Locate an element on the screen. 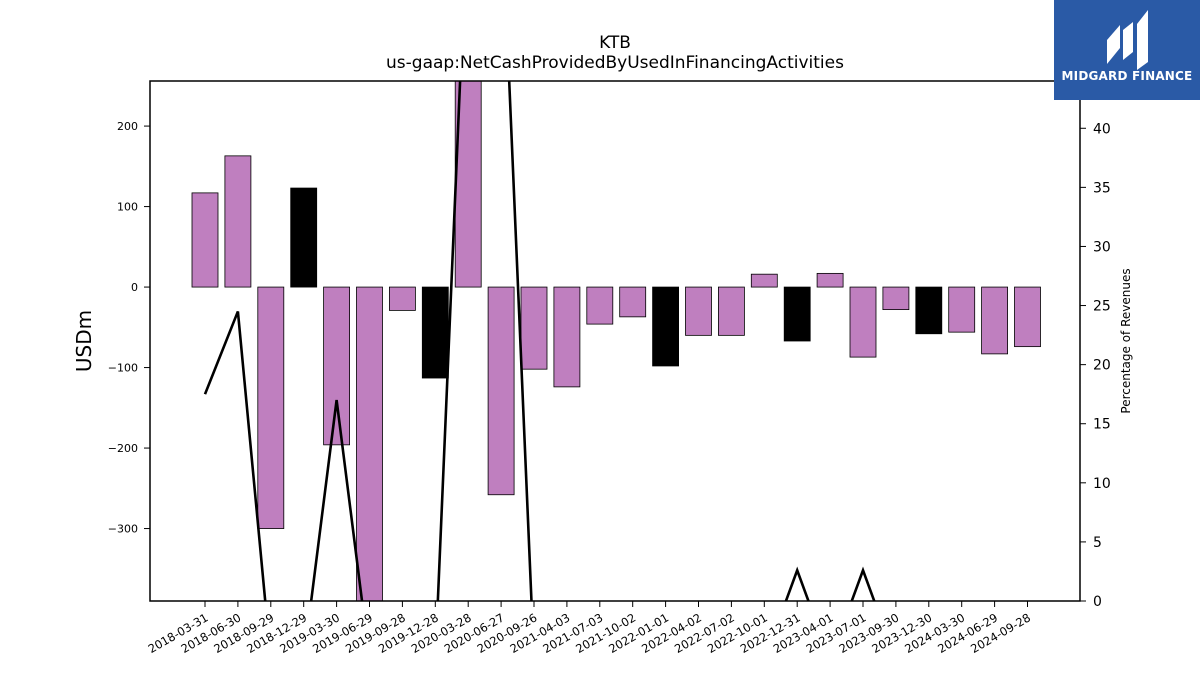 This screenshot has height=675, width=1200. y-tick-label: −300 is located at coordinates (123, 529).